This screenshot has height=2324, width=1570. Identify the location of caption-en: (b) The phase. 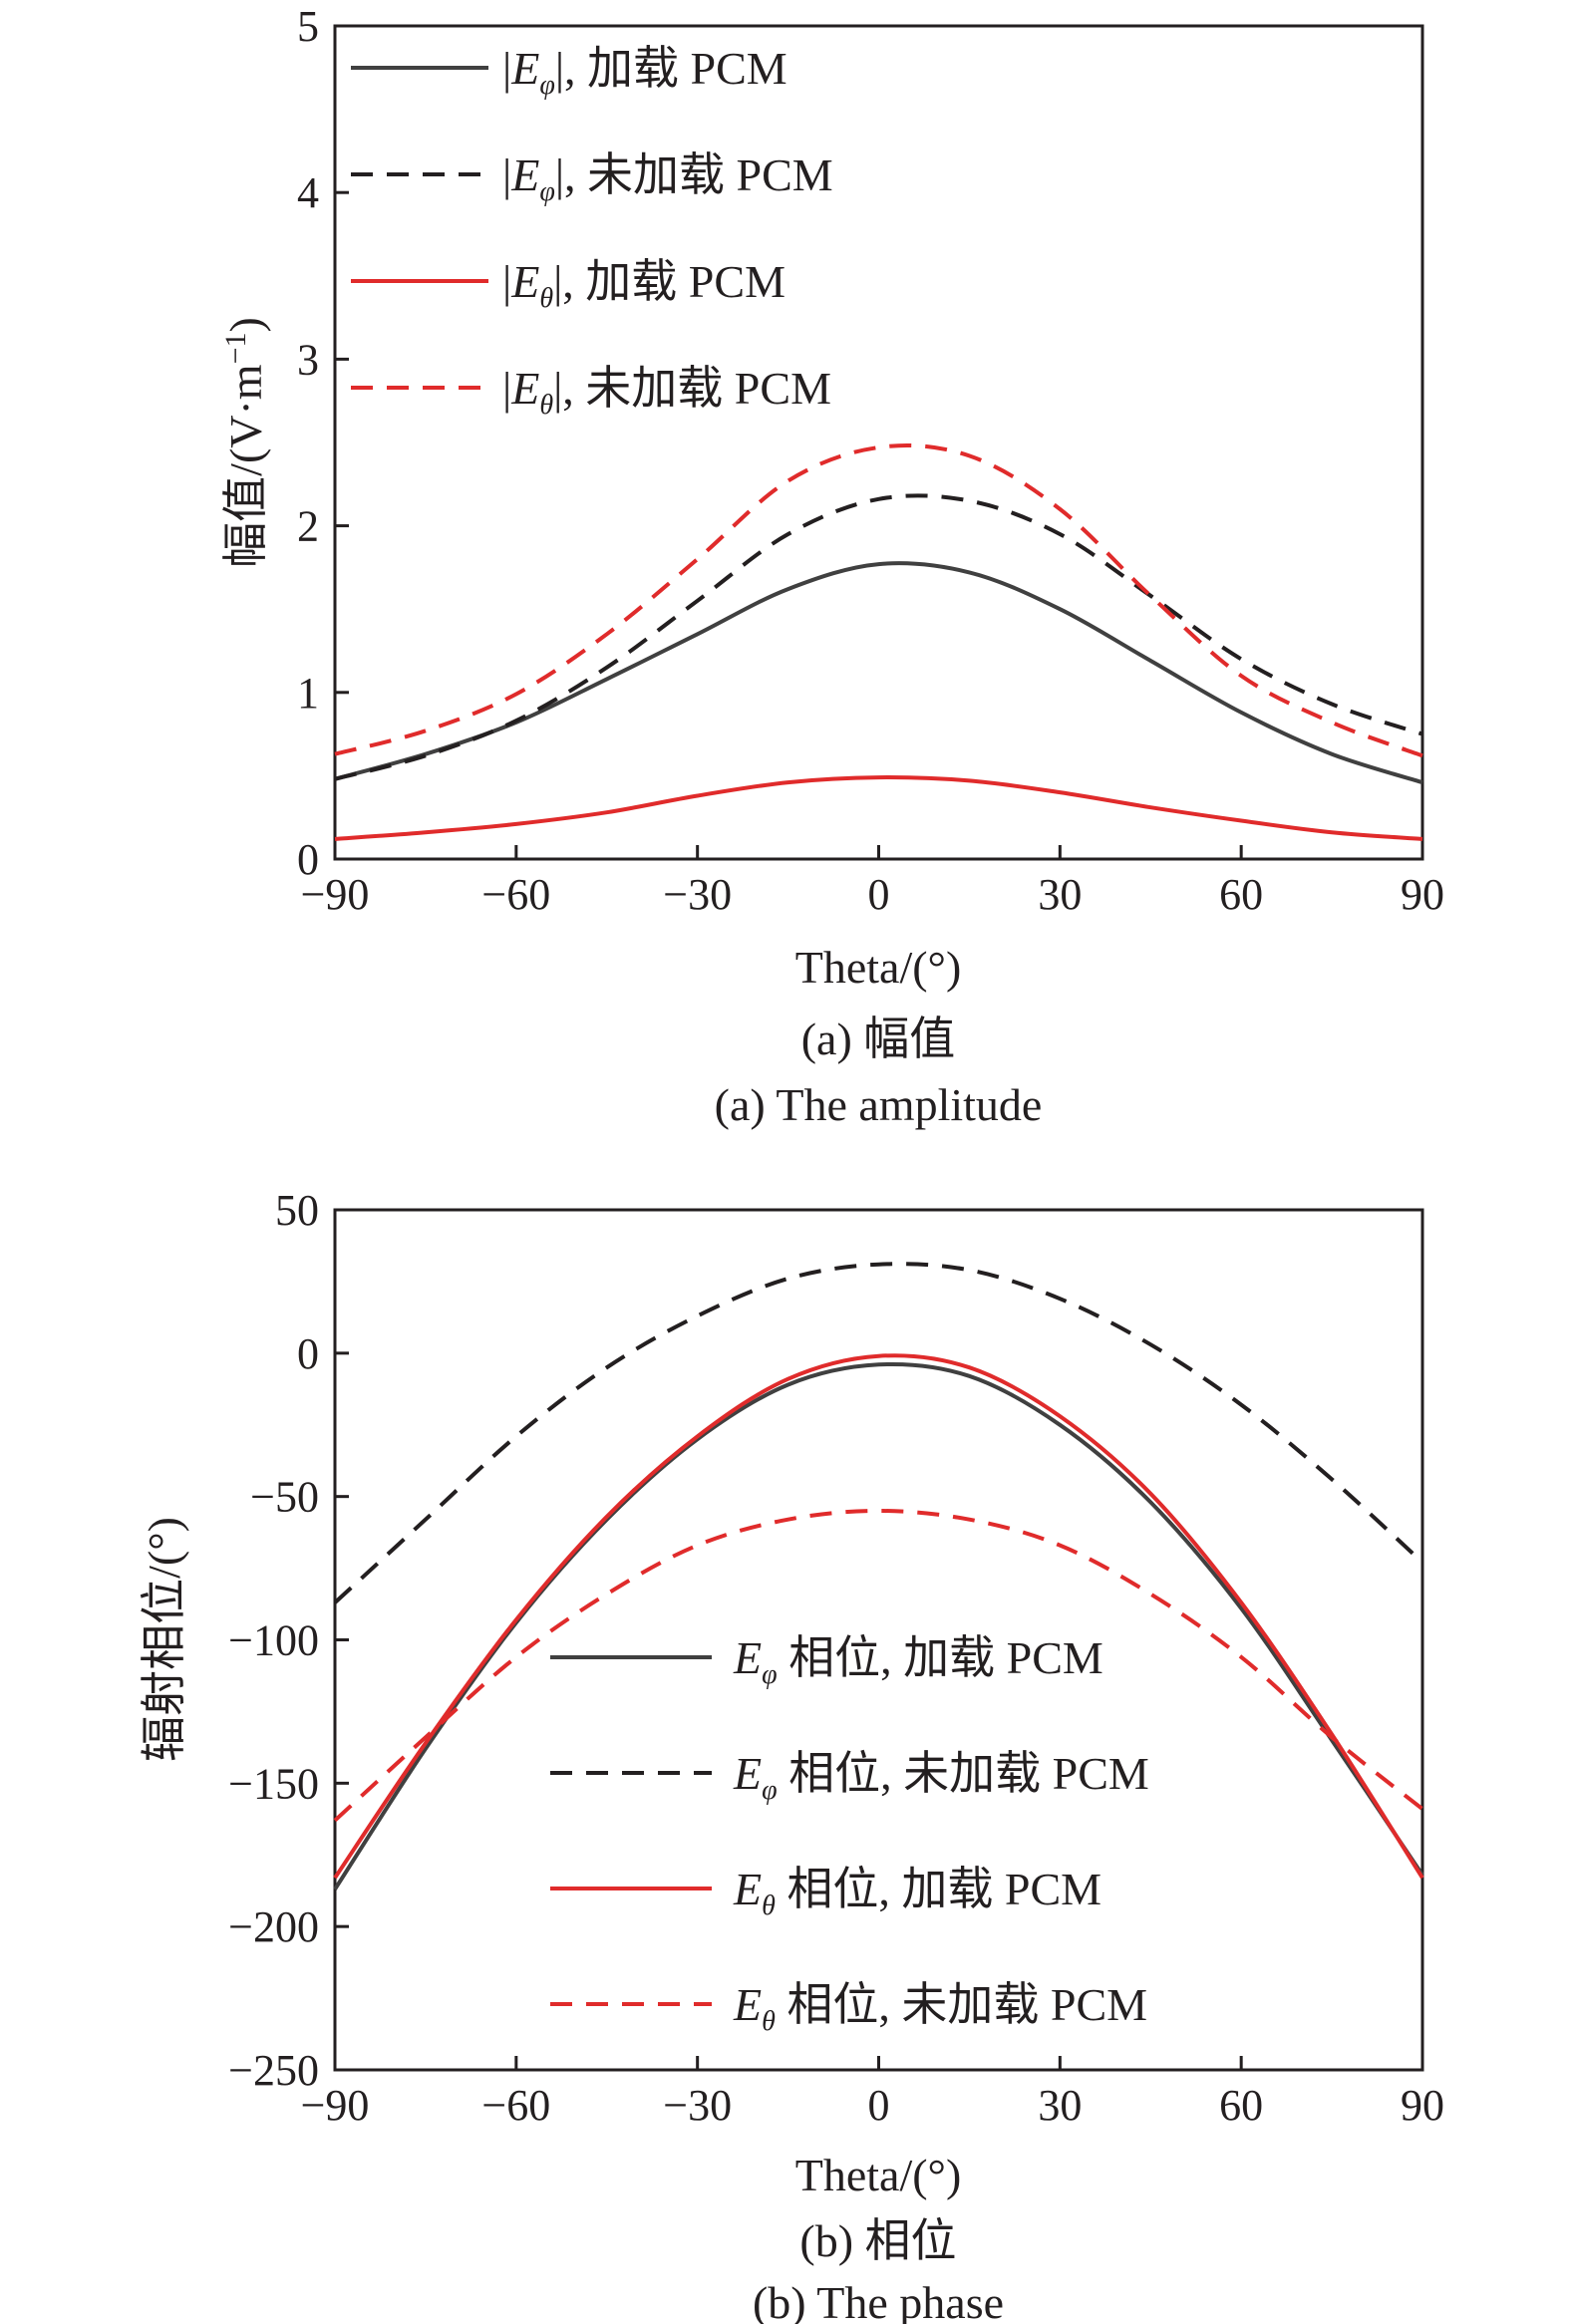
(878, 2300).